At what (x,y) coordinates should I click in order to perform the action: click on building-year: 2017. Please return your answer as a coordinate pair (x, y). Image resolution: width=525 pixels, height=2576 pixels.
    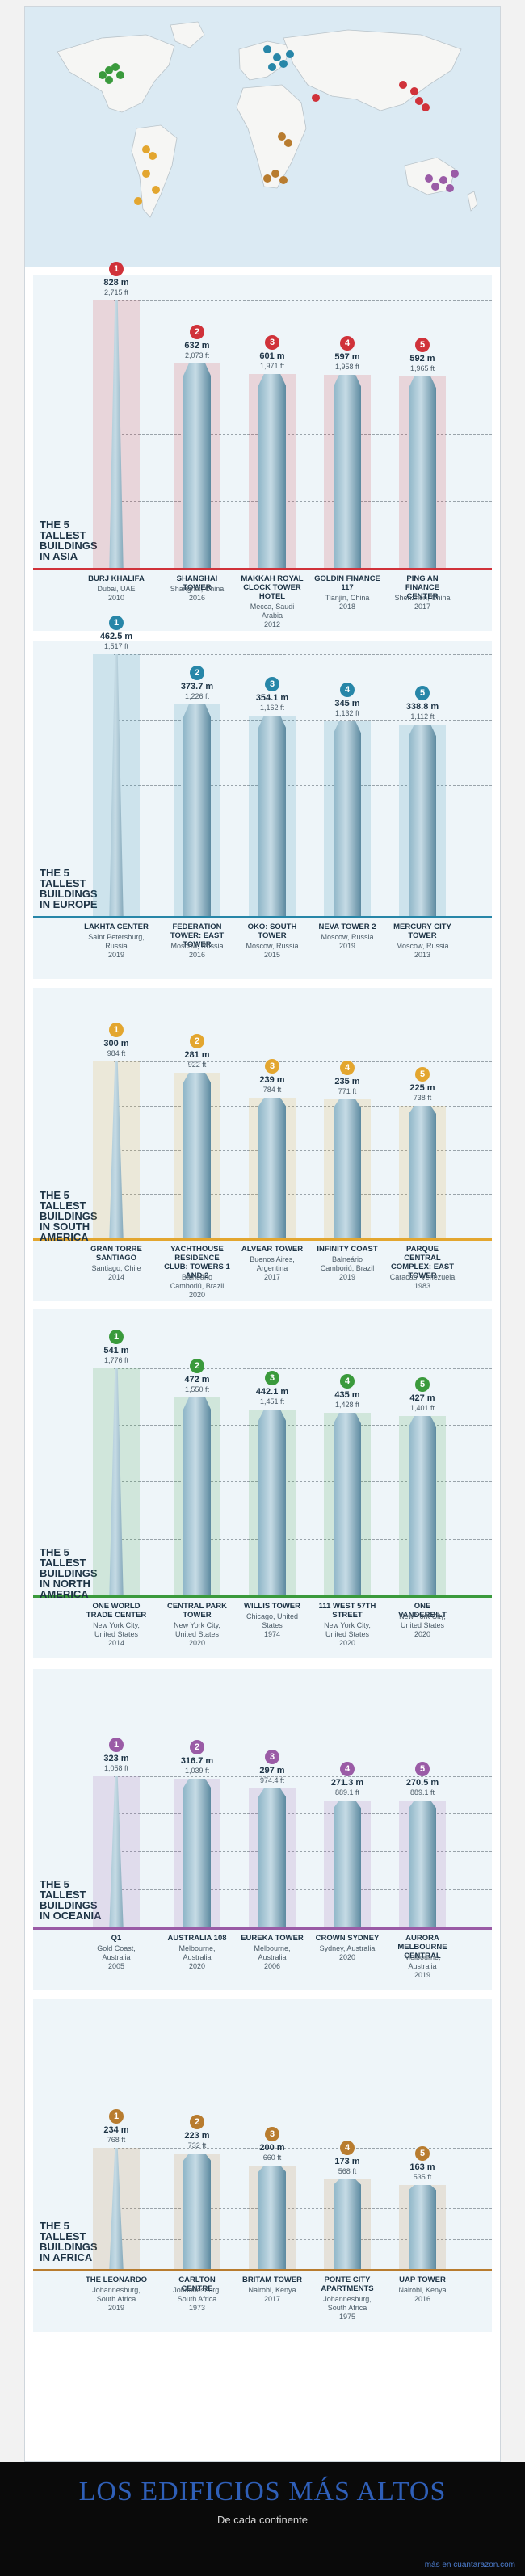
    Looking at the image, I should click on (422, 607).